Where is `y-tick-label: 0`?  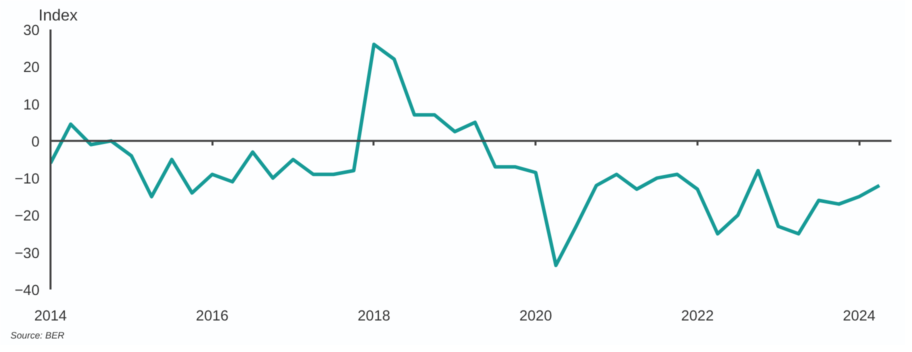 y-tick-label: 0 is located at coordinates (35, 142).